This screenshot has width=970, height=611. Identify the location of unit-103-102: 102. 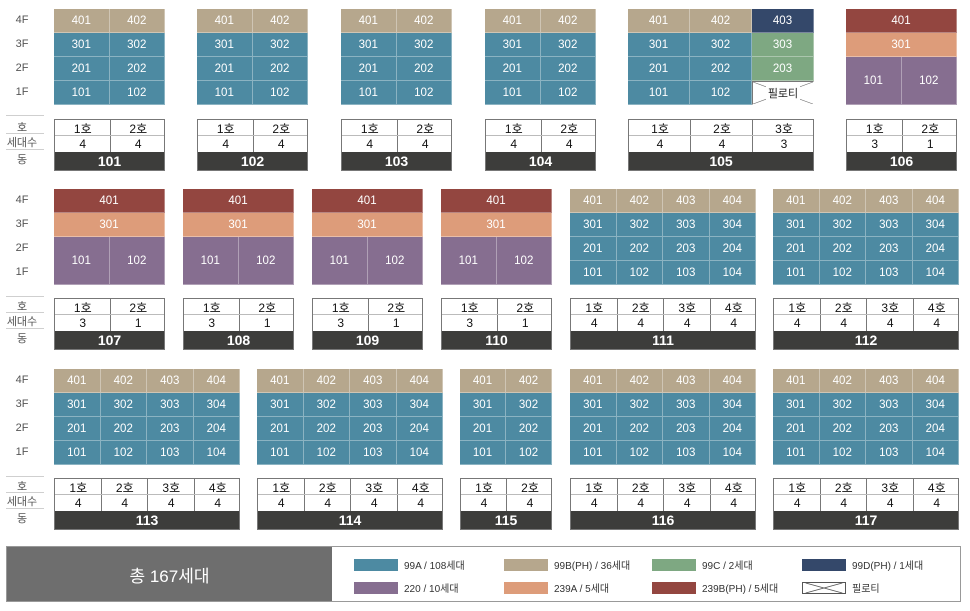
(424, 93).